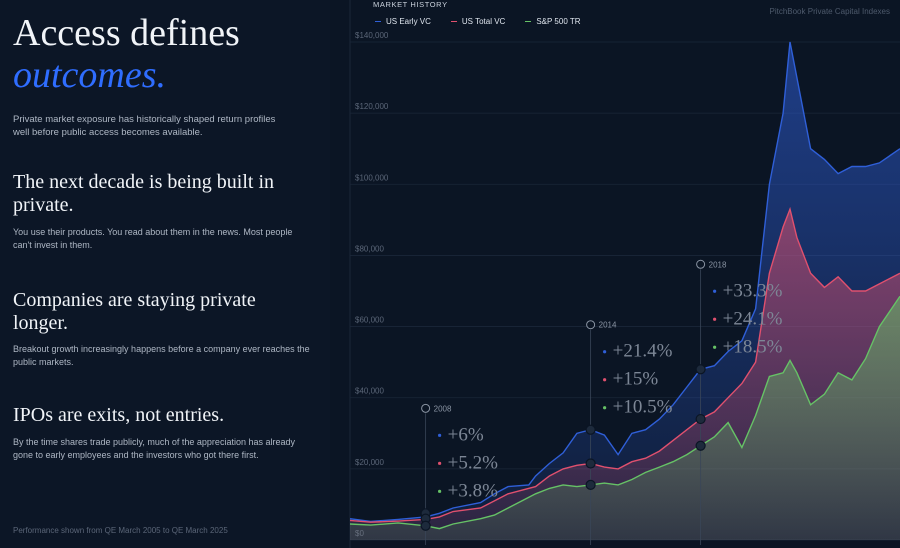 The height and width of the screenshot is (548, 900). Describe the element at coordinates (473, 462) in the screenshot. I see `annotation-value: +5.2%` at that location.